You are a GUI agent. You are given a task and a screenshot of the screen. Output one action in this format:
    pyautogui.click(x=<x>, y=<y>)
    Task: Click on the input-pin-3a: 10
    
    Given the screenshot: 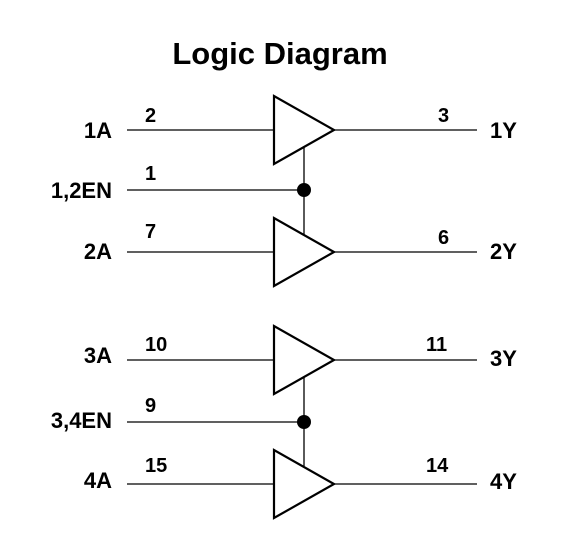 What is the action you would take?
    pyautogui.click(x=156, y=345)
    